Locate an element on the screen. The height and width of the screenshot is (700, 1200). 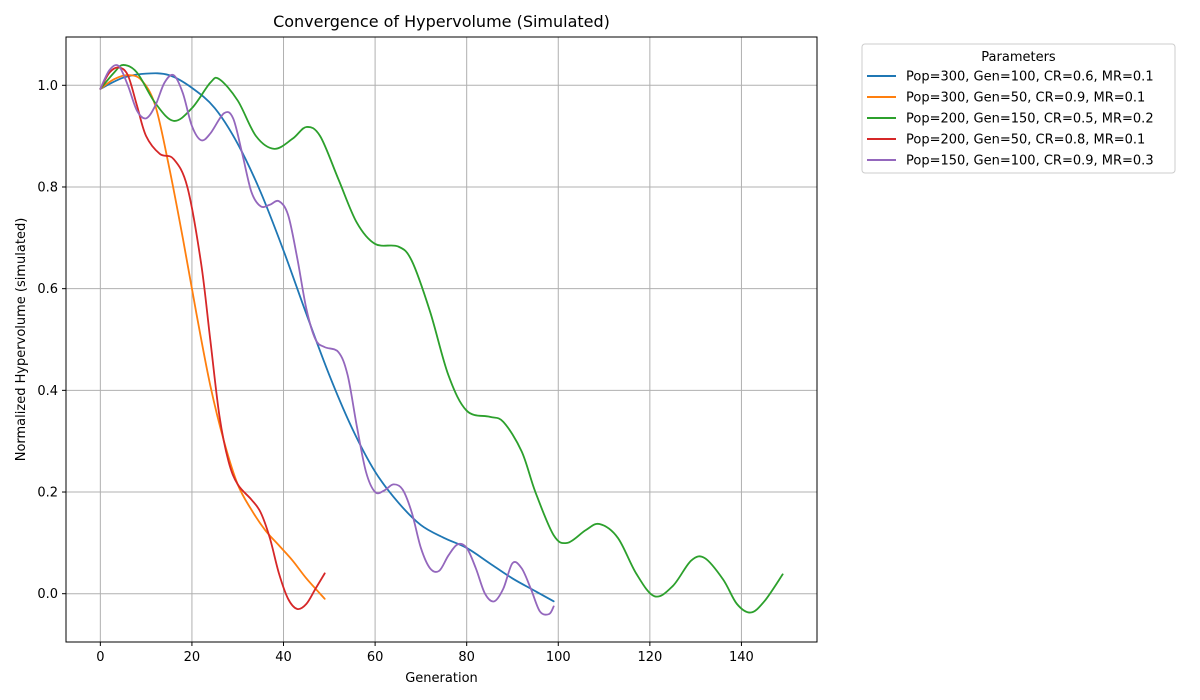
y-tick-label: 0.4 is located at coordinates (47, 391).